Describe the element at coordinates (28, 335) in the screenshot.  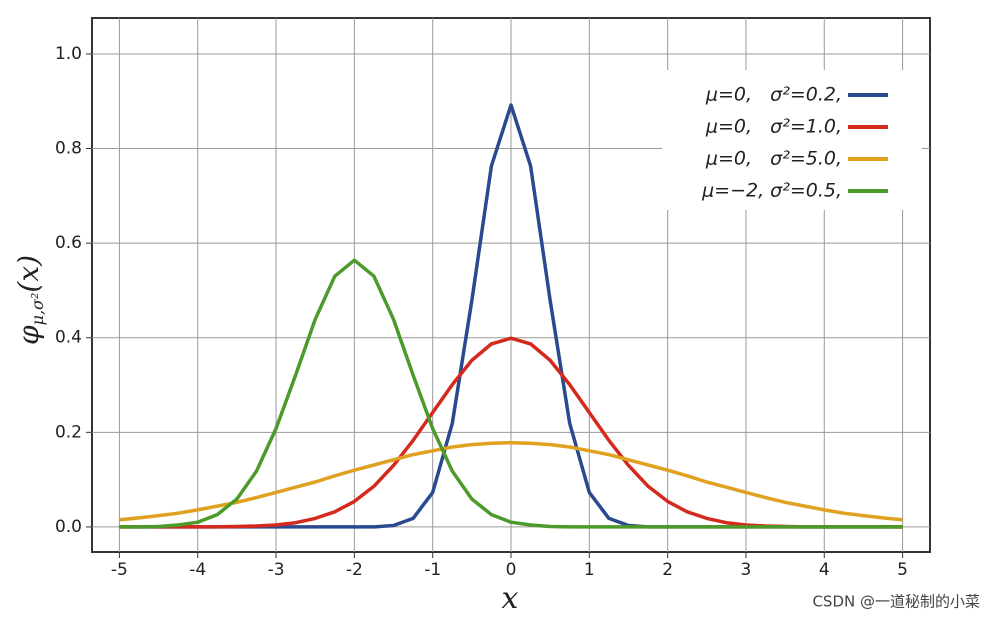
I see `y-label-base: φ` at that location.